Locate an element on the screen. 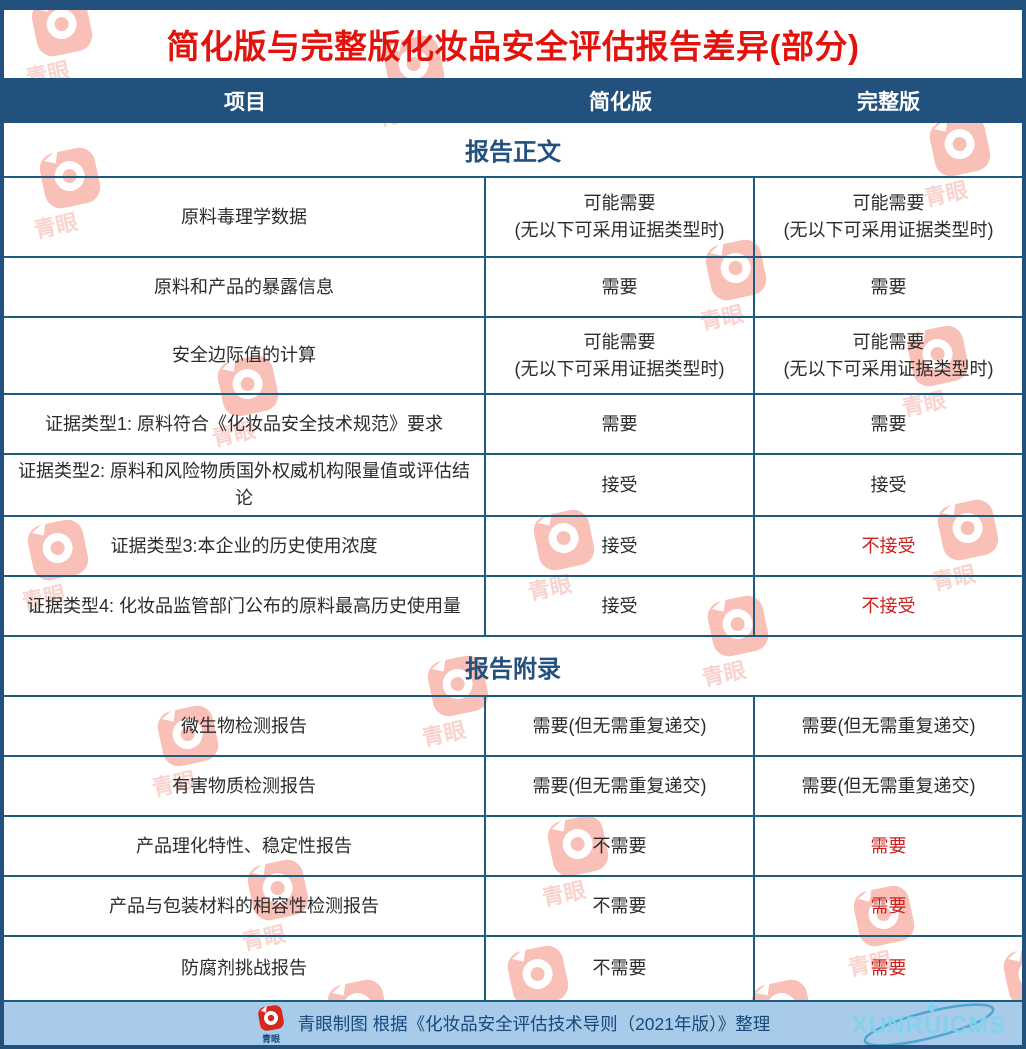 The image size is (1026, 1049). qingyan-logo-icon: 青眼 is located at coordinates (271, 1024).